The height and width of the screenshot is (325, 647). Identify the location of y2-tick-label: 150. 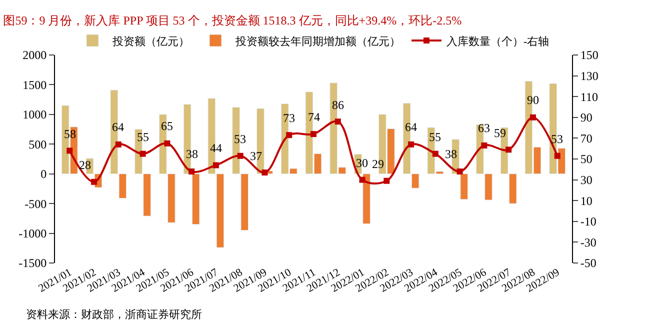
(589, 55).